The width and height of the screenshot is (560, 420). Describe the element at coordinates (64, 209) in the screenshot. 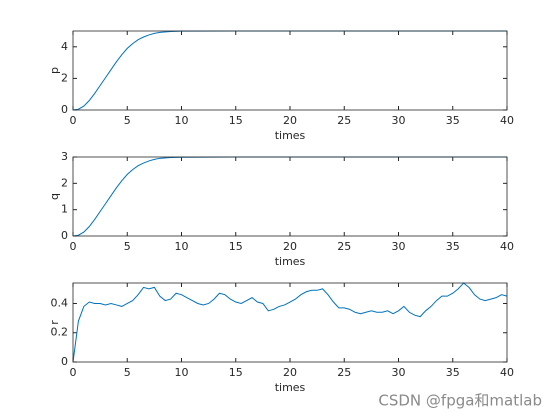

I see `y-tick-label: 1` at that location.